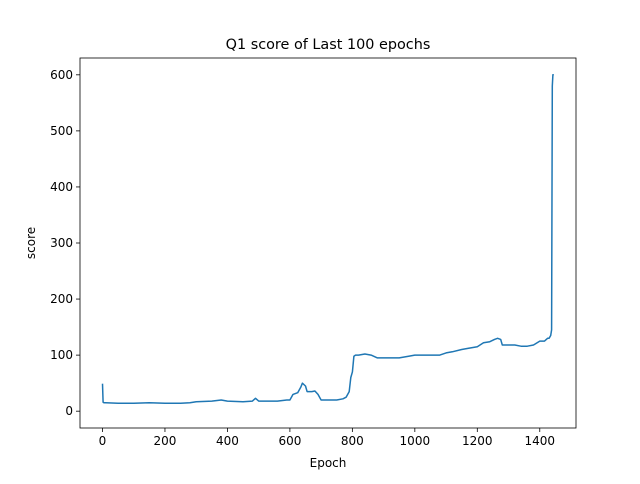  Describe the element at coordinates (227, 441) in the screenshot. I see `x-tick-label: 400` at that location.